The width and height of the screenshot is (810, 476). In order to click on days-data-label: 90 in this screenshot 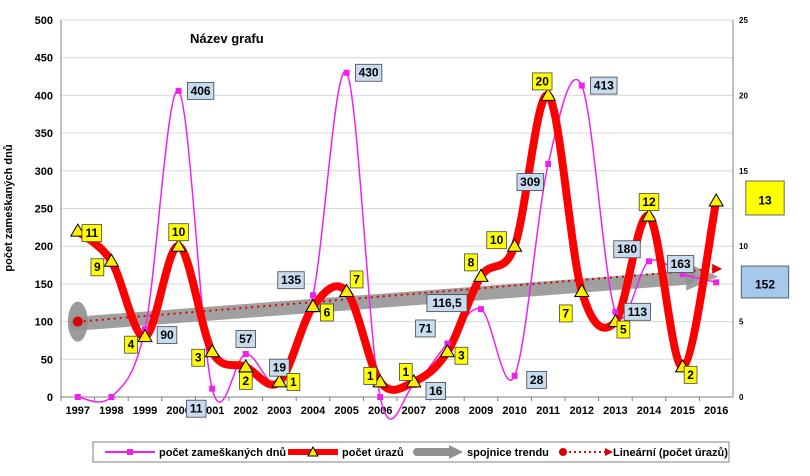, I will do `click(167, 335)`.